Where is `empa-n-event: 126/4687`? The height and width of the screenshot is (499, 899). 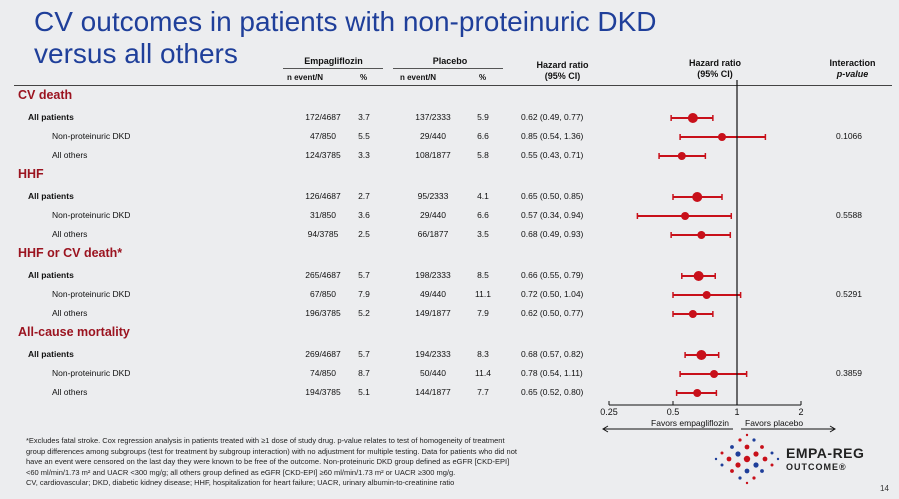
empa-n-event: 126/4687 is located at coordinates (323, 196).